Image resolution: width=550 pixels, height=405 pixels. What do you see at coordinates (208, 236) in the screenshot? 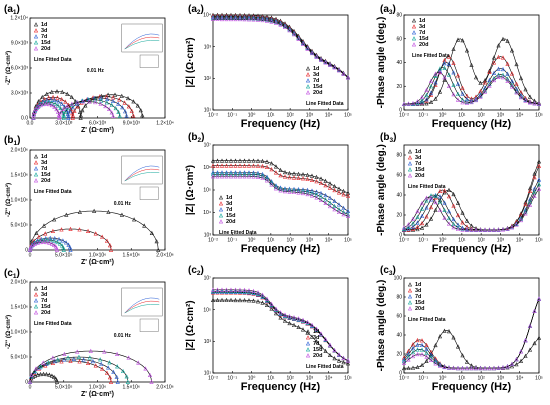
I see `y-tick-label: 10³` at bounding box center [208, 236].